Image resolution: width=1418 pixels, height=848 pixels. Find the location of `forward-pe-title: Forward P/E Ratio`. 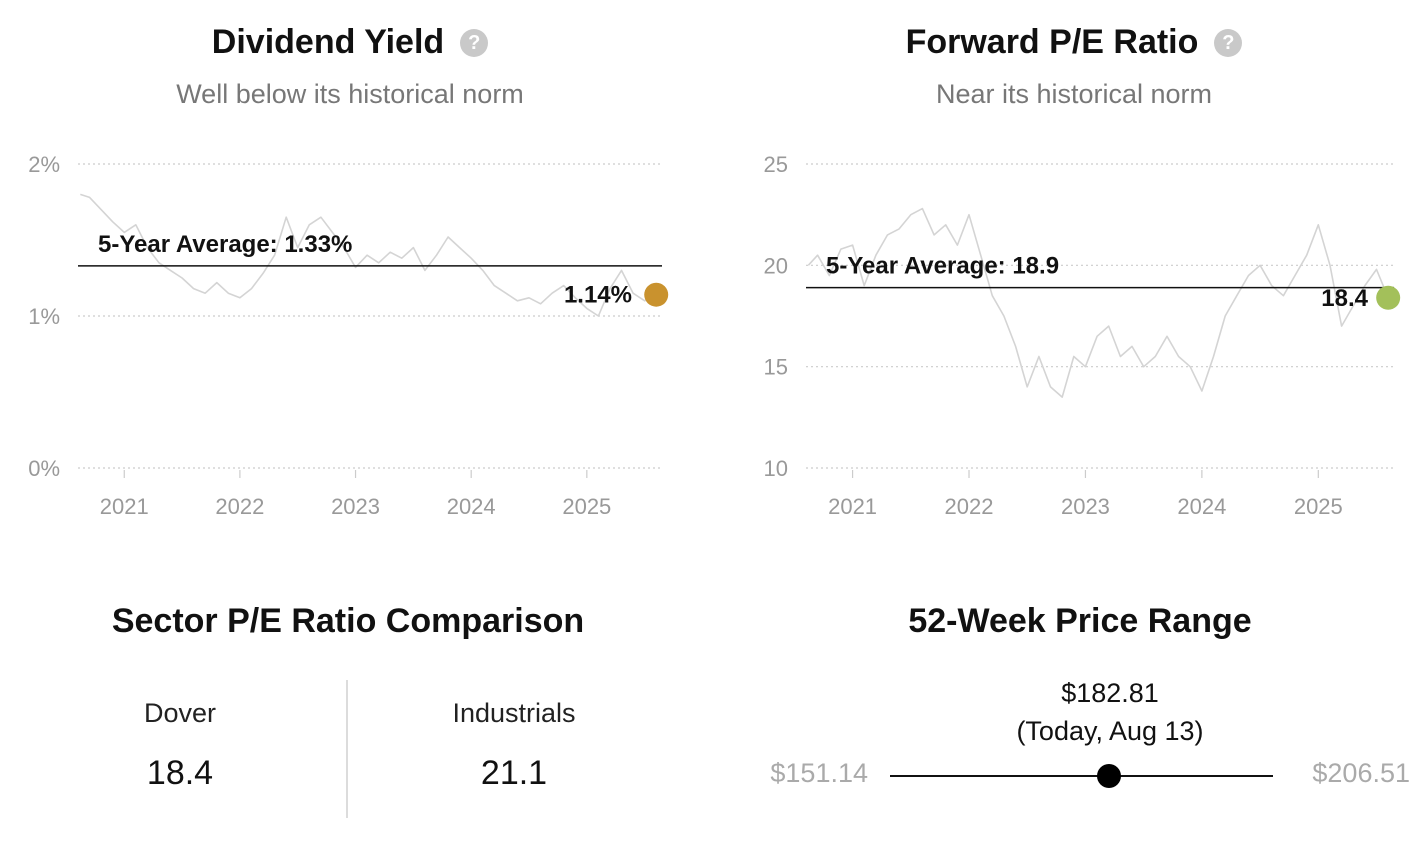

forward-pe-title: Forward P/E Ratio is located at coordinates (1052, 42).